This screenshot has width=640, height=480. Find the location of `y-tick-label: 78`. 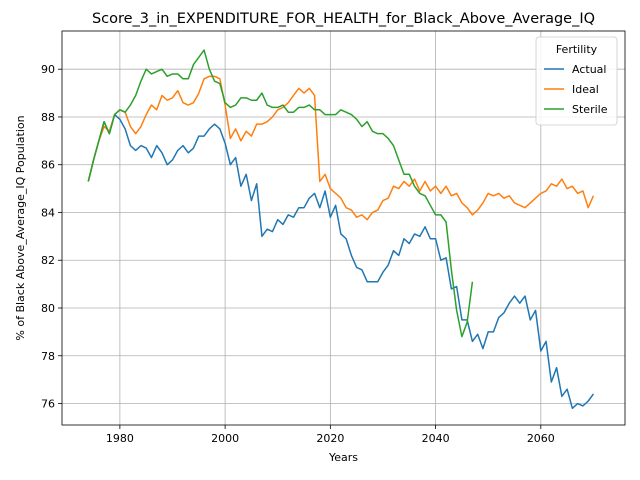

y-tick-label: 78 is located at coordinates (48, 356).